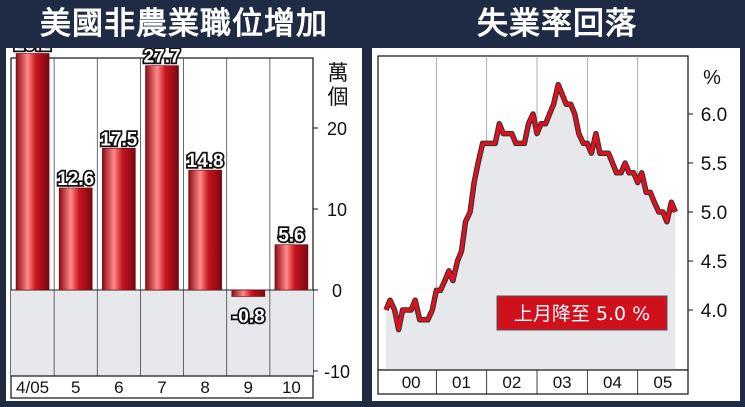  What do you see at coordinates (714, 115) in the screenshot?
I see `y-tick-label: 6.0` at bounding box center [714, 115].